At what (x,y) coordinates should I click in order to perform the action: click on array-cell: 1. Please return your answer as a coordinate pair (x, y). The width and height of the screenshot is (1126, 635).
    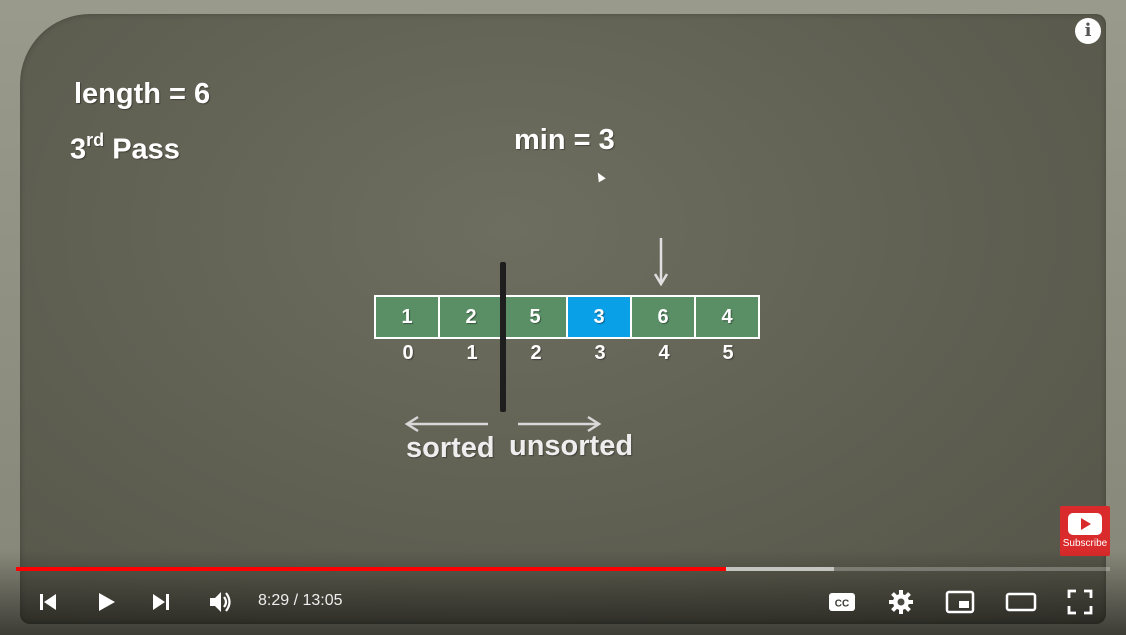
    Looking at the image, I should click on (408, 317).